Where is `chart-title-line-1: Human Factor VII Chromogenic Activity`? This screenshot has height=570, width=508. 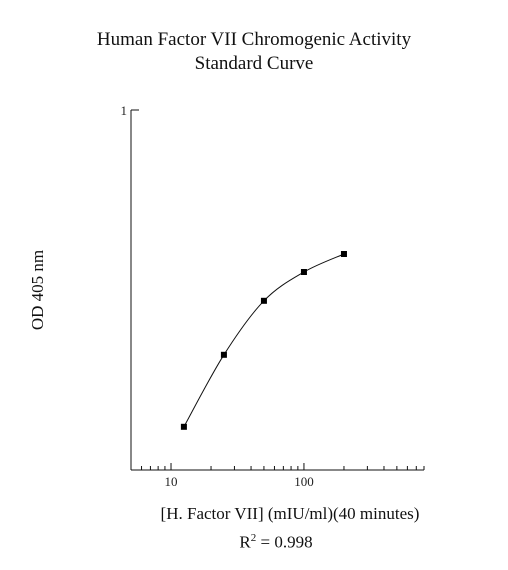
chart-title-line-1: Human Factor VII Chromogenic Activity is located at coordinates (254, 39).